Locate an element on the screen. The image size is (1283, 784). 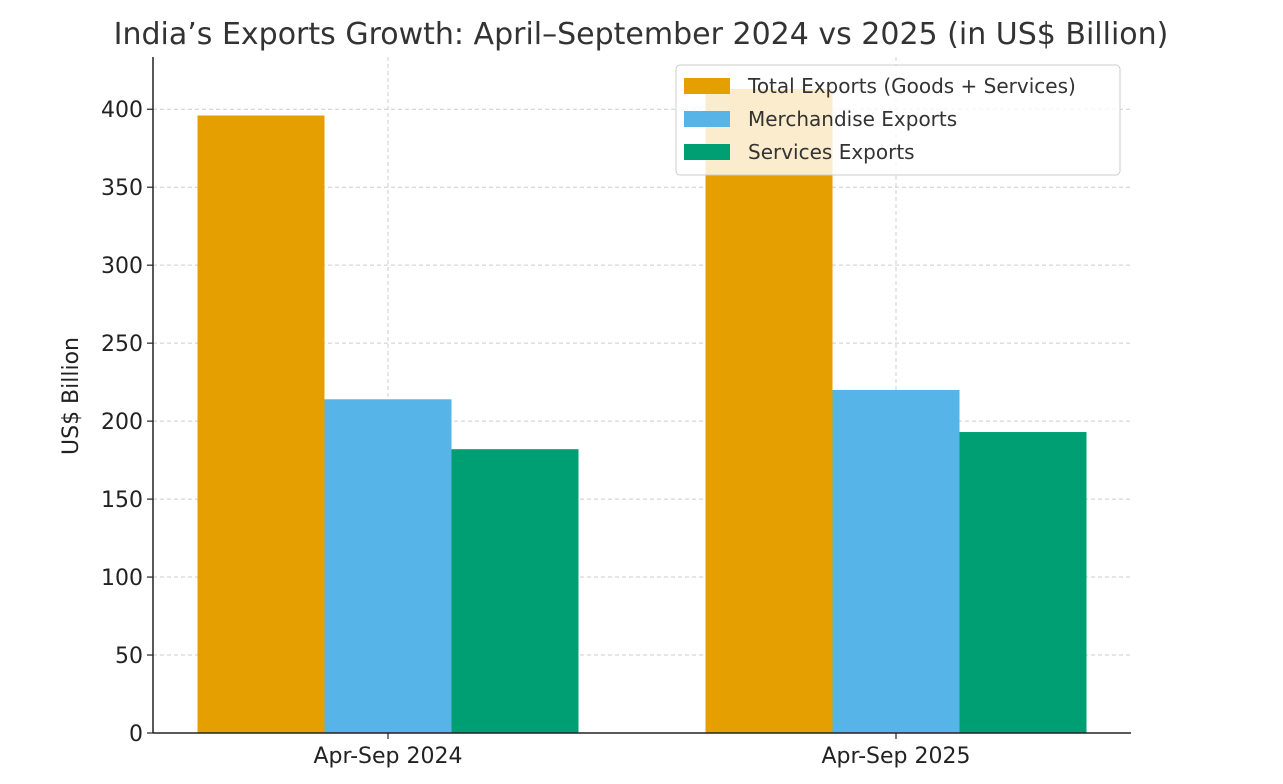
y-tick-labels: 0 50 100 150 200 250 300 350 400 is located at coordinates (122, 422).